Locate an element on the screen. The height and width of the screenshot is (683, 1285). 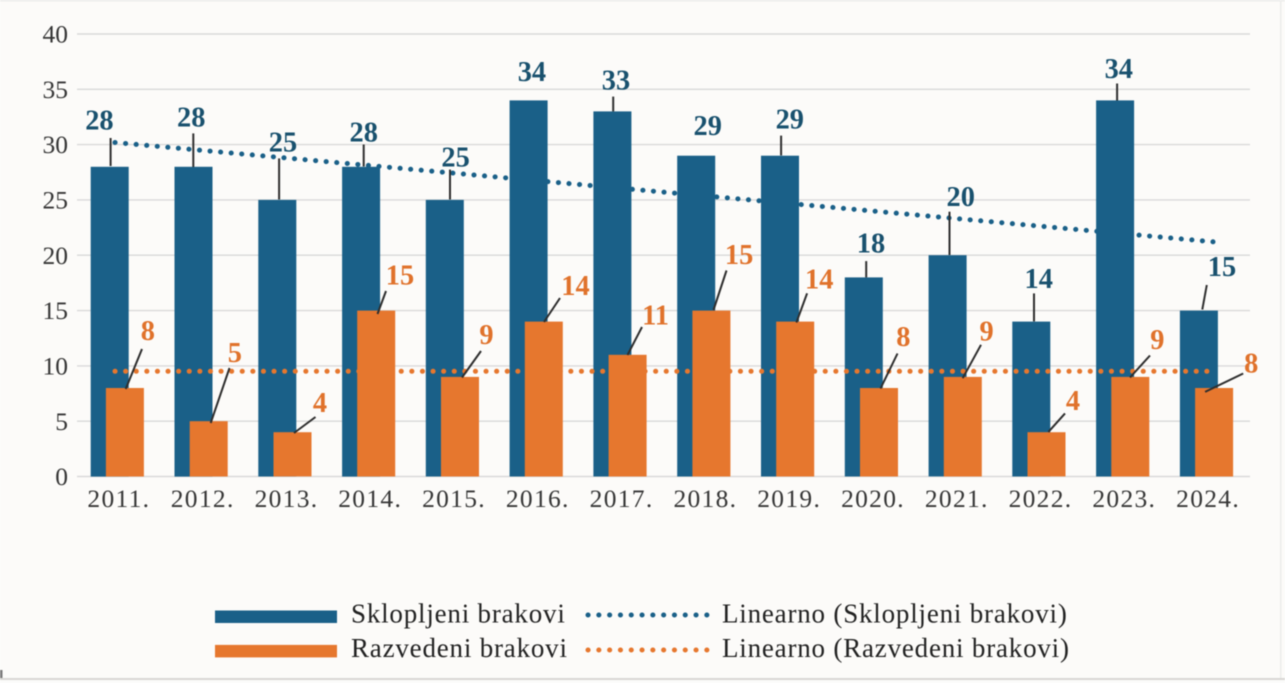
svg-text: 2024. is located at coordinates (1208, 498).